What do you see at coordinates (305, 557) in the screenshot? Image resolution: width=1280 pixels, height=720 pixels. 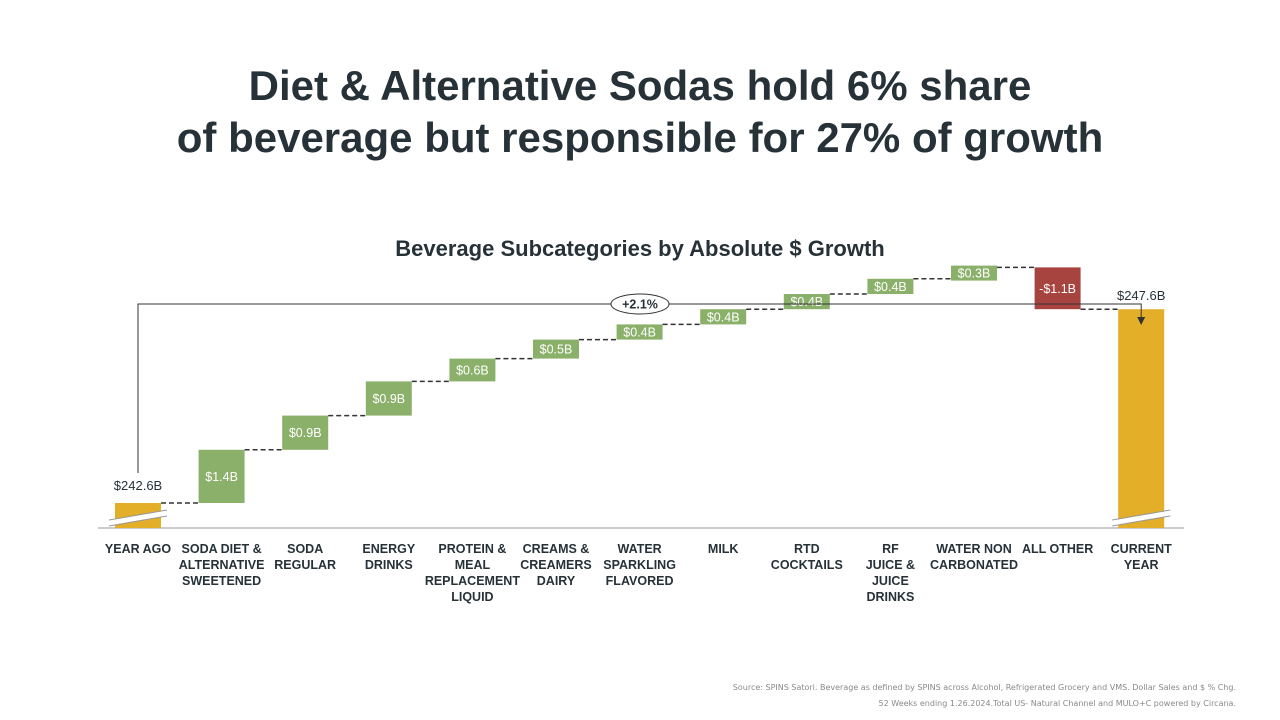 I see `category-label: SODA REGULAR` at bounding box center [305, 557].